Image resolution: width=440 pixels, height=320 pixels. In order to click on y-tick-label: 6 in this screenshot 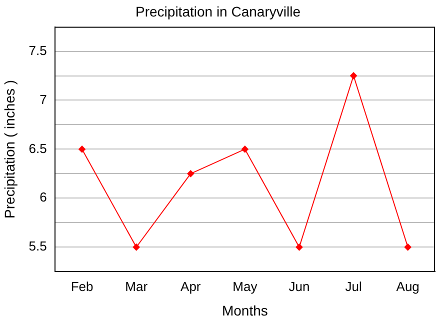, I will do `click(43, 197)`.